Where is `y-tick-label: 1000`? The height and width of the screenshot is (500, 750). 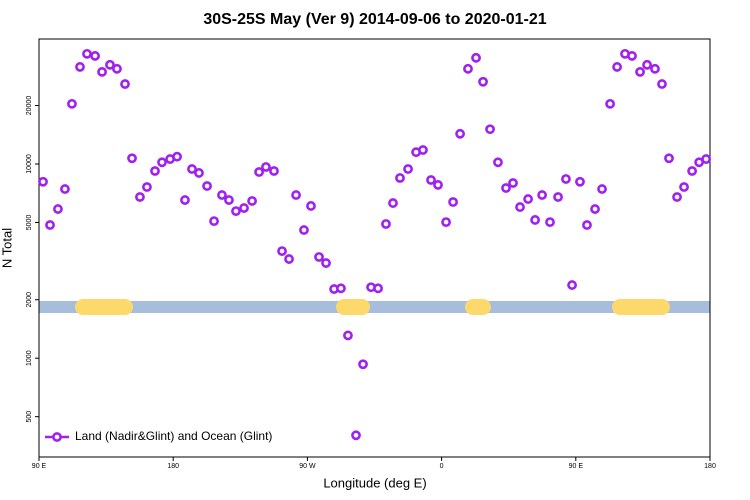
y-tick-label: 1000 is located at coordinates (29, 358).